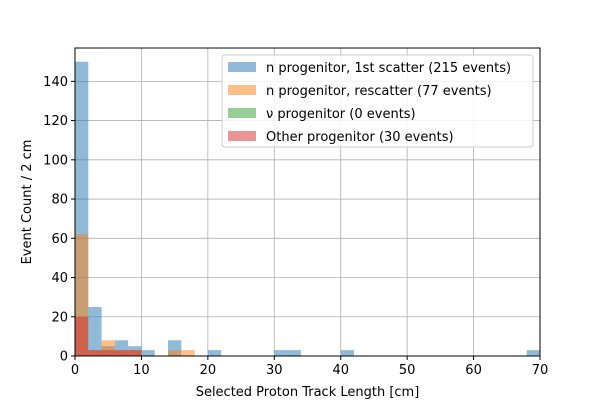  Describe the element at coordinates (274, 370) in the screenshot. I see `x-tick-label: 30` at that location.